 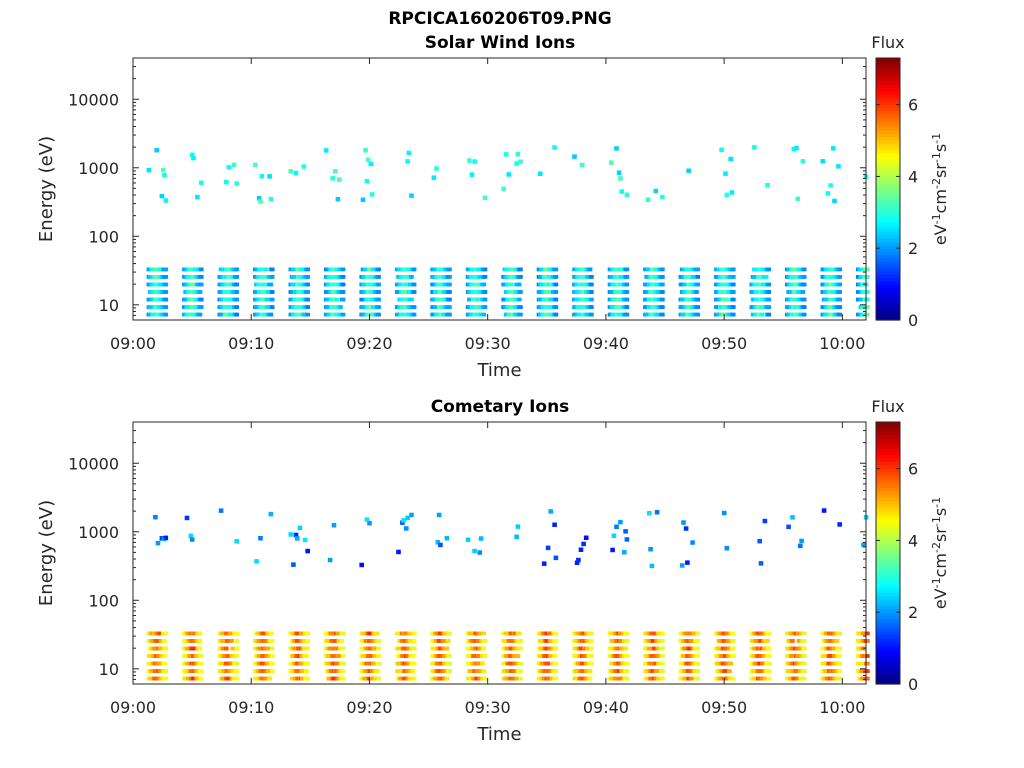 What do you see at coordinates (109, 305) in the screenshot?
I see `y-tick-label: 10` at bounding box center [109, 305].